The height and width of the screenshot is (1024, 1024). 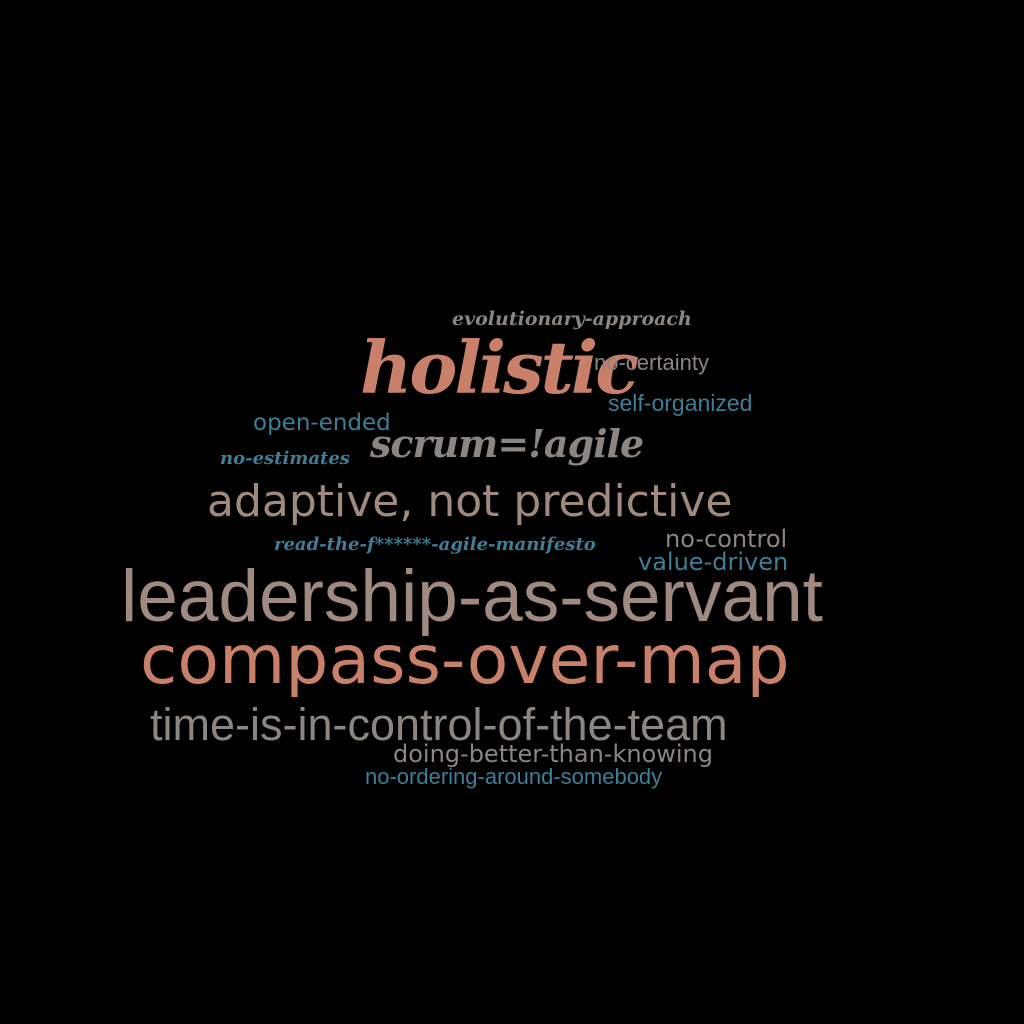 I want to click on word-self-organized: self-organized, so click(x=680, y=403).